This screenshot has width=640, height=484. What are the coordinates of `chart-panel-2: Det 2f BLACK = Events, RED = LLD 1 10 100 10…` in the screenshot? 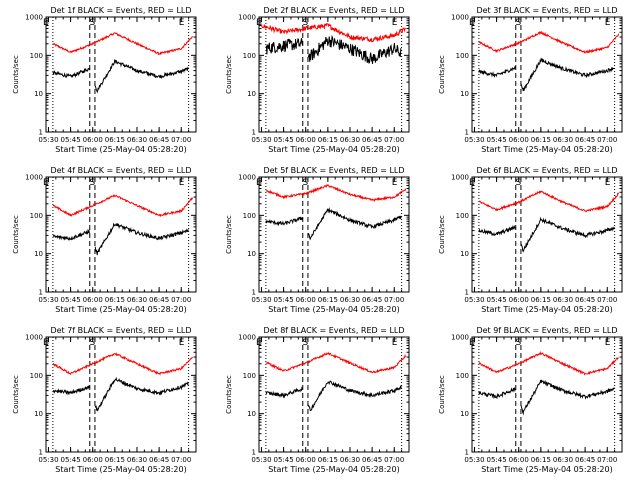 It's located at (317, 80).